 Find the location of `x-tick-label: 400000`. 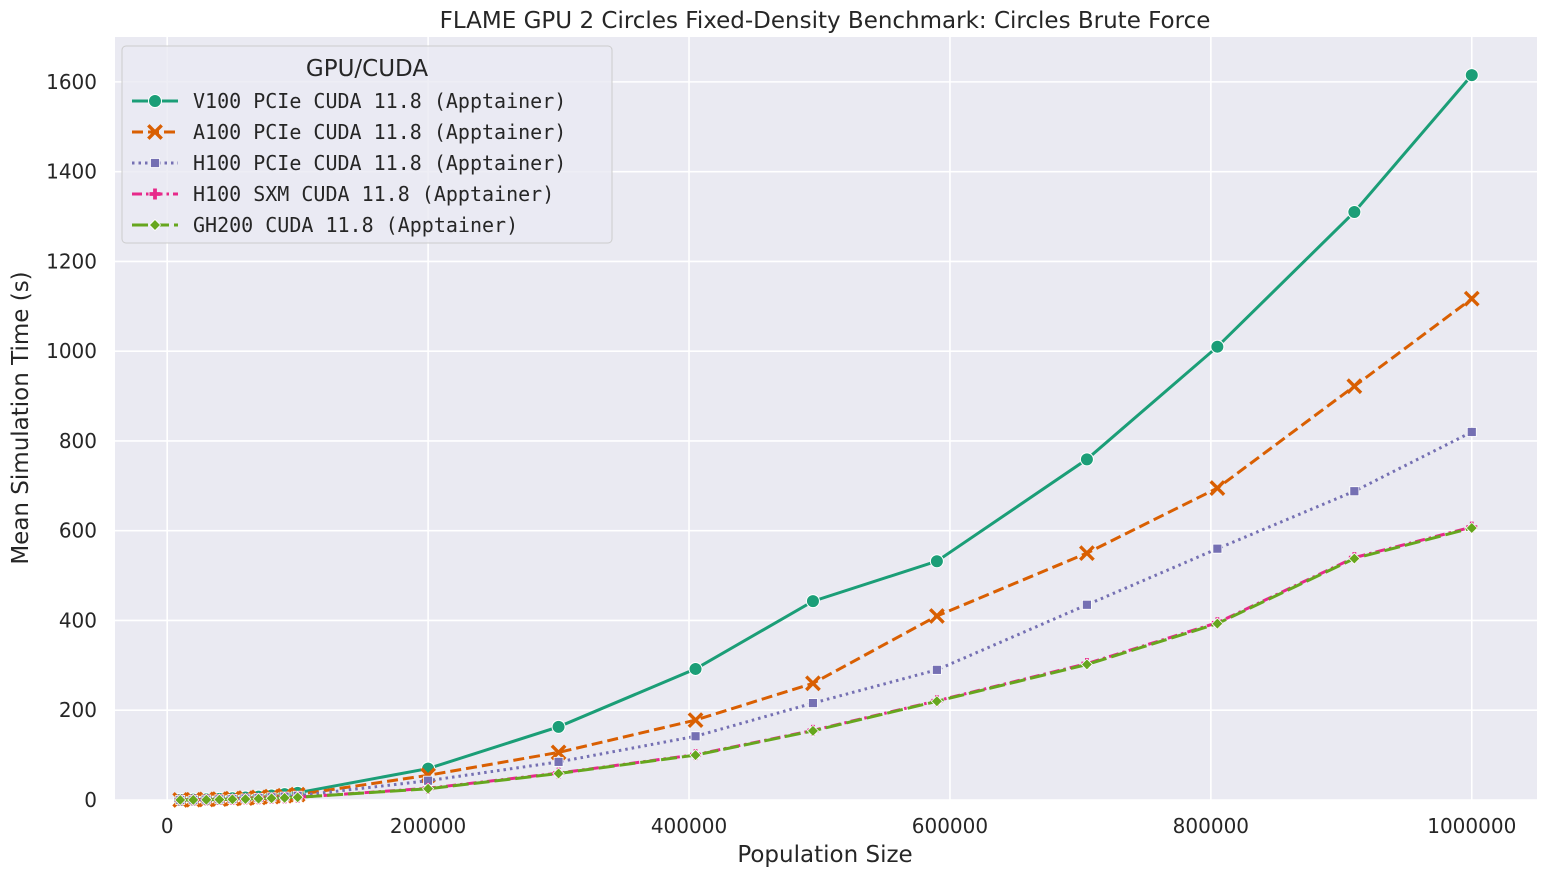

x-tick-label: 400000 is located at coordinates (689, 826).